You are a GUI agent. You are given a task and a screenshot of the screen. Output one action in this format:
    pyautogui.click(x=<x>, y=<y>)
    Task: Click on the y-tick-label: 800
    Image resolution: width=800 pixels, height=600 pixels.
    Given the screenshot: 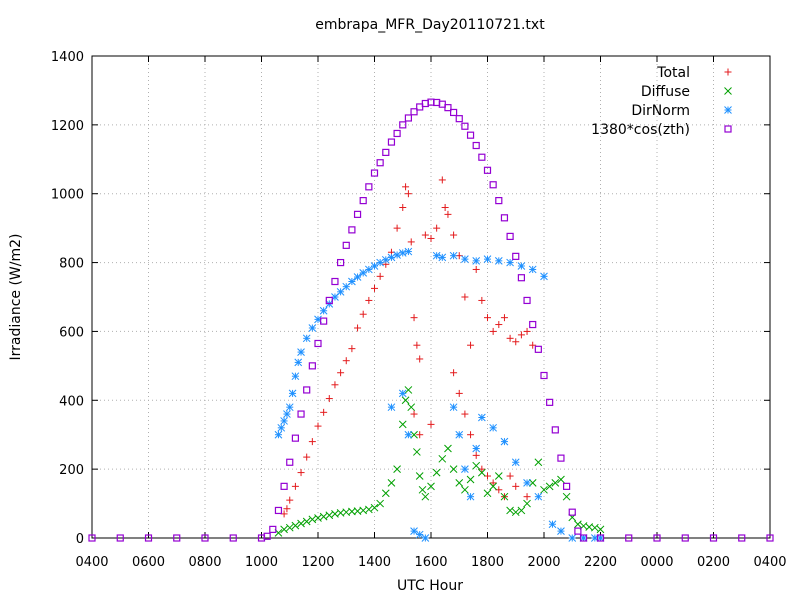 What is the action you would take?
    pyautogui.click(x=71, y=264)
    